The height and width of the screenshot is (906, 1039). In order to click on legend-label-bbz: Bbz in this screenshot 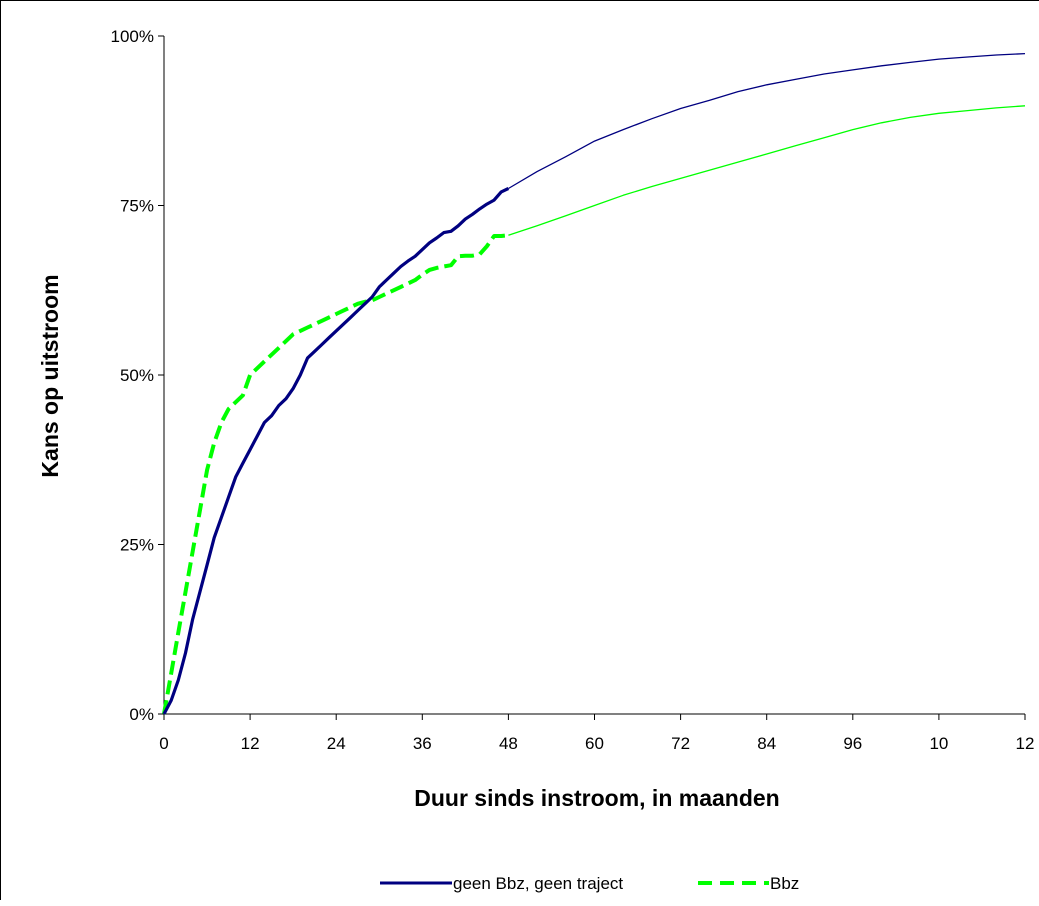, I will do `click(784, 883)`.